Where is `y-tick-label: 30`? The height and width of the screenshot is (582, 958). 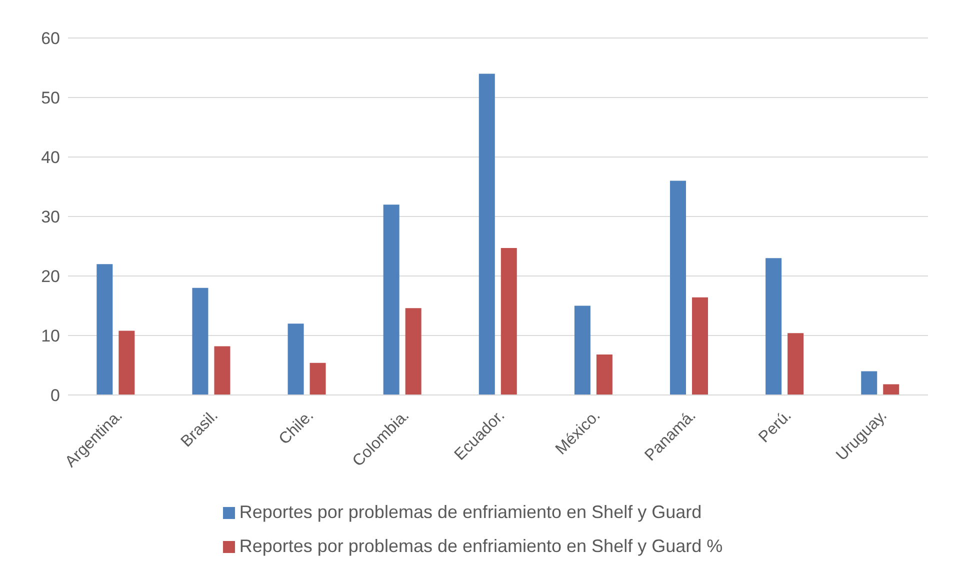
y-tick-label: 30 is located at coordinates (50, 217).